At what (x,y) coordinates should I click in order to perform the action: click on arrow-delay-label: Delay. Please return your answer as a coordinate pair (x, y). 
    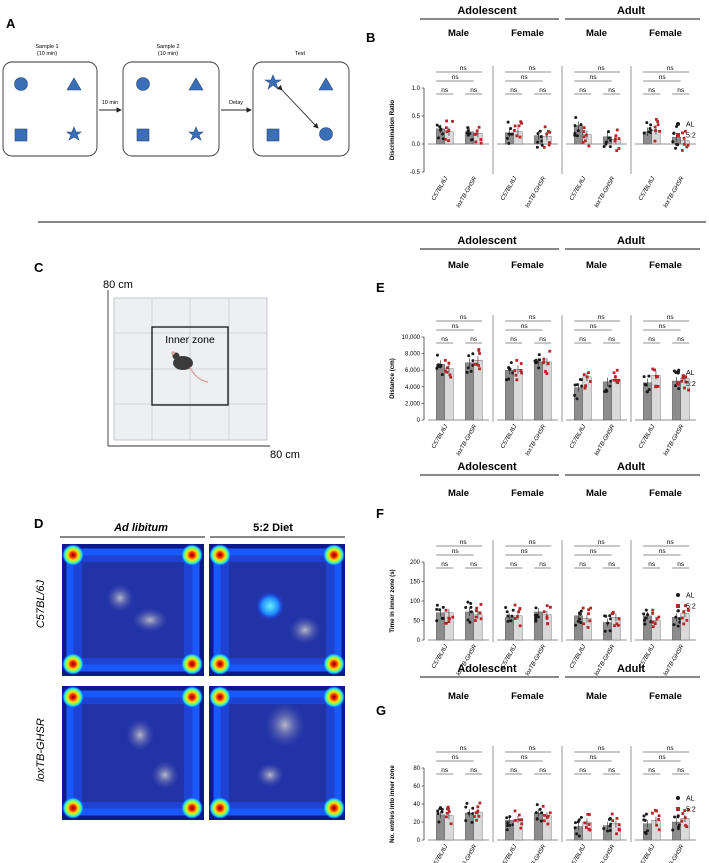
    Looking at the image, I should click on (236, 103).